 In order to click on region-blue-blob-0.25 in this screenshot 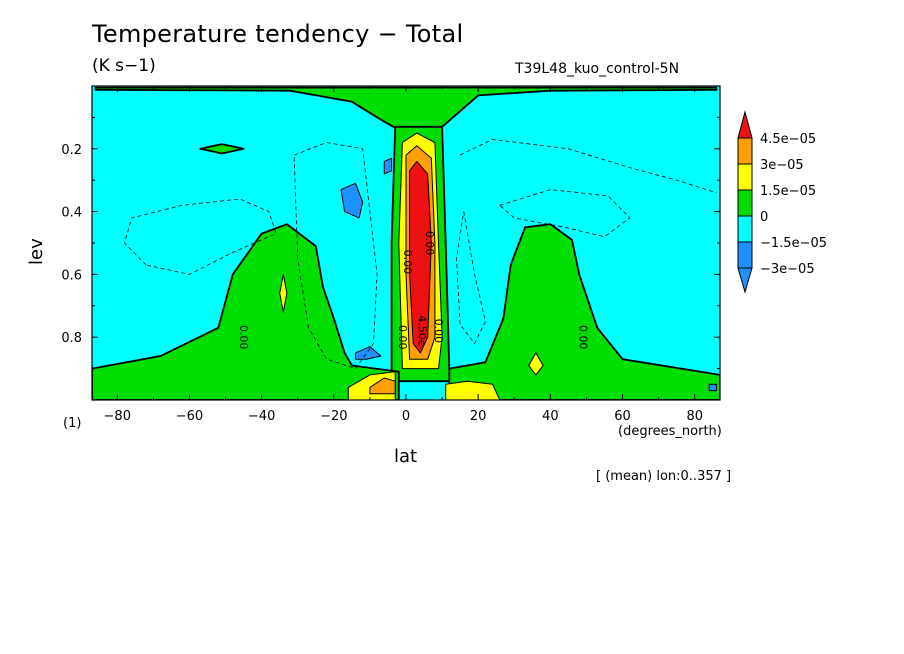, I will do `click(388, 166)`.